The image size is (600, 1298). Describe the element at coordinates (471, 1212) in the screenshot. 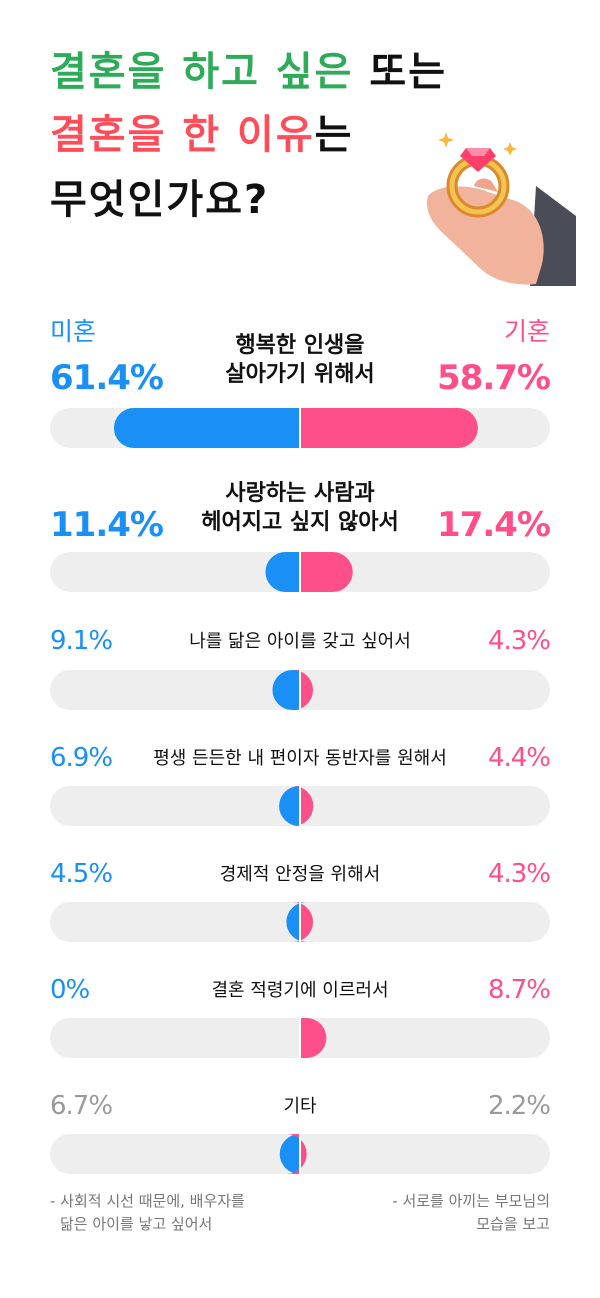

I see `note-right: - 서로를 아끼는 부모님의 모습을 보고` at that location.